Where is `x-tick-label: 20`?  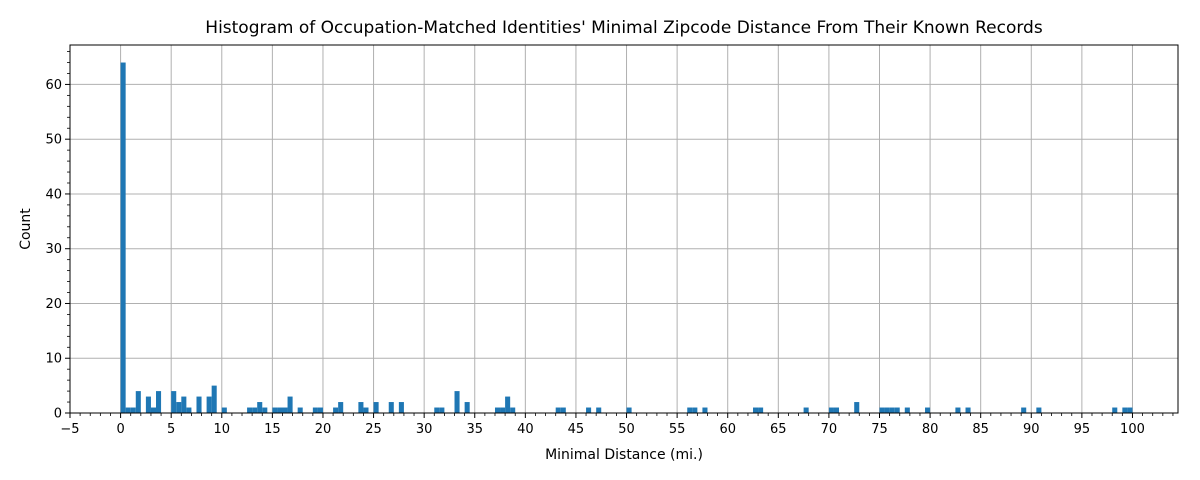
x-tick-label: 20 is located at coordinates (323, 429).